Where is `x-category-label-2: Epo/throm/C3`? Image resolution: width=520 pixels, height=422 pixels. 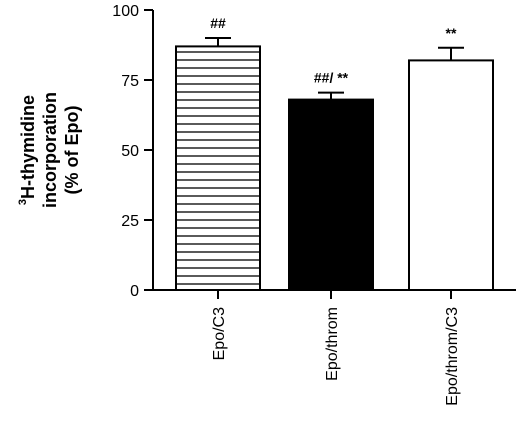
x-category-label-2: Epo/throm/C3 is located at coordinates (452, 356).